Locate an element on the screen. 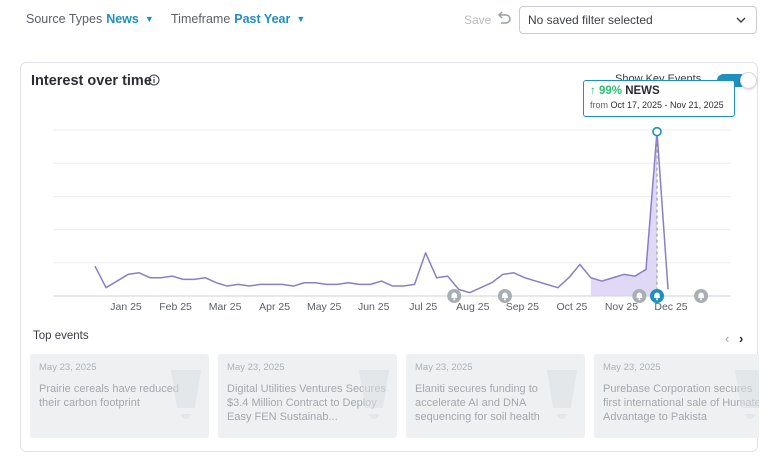 Image resolution: width=776 pixels, height=463 pixels. x-tick-label: Jul 25 is located at coordinates (423, 307).